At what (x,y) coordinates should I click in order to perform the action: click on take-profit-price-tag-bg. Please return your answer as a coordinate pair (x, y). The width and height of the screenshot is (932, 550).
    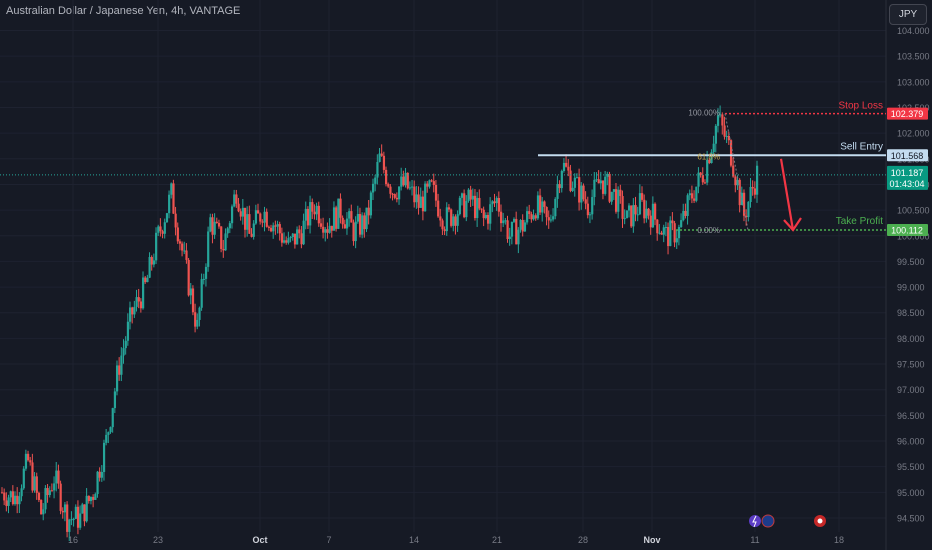
    Looking at the image, I should click on (907, 230).